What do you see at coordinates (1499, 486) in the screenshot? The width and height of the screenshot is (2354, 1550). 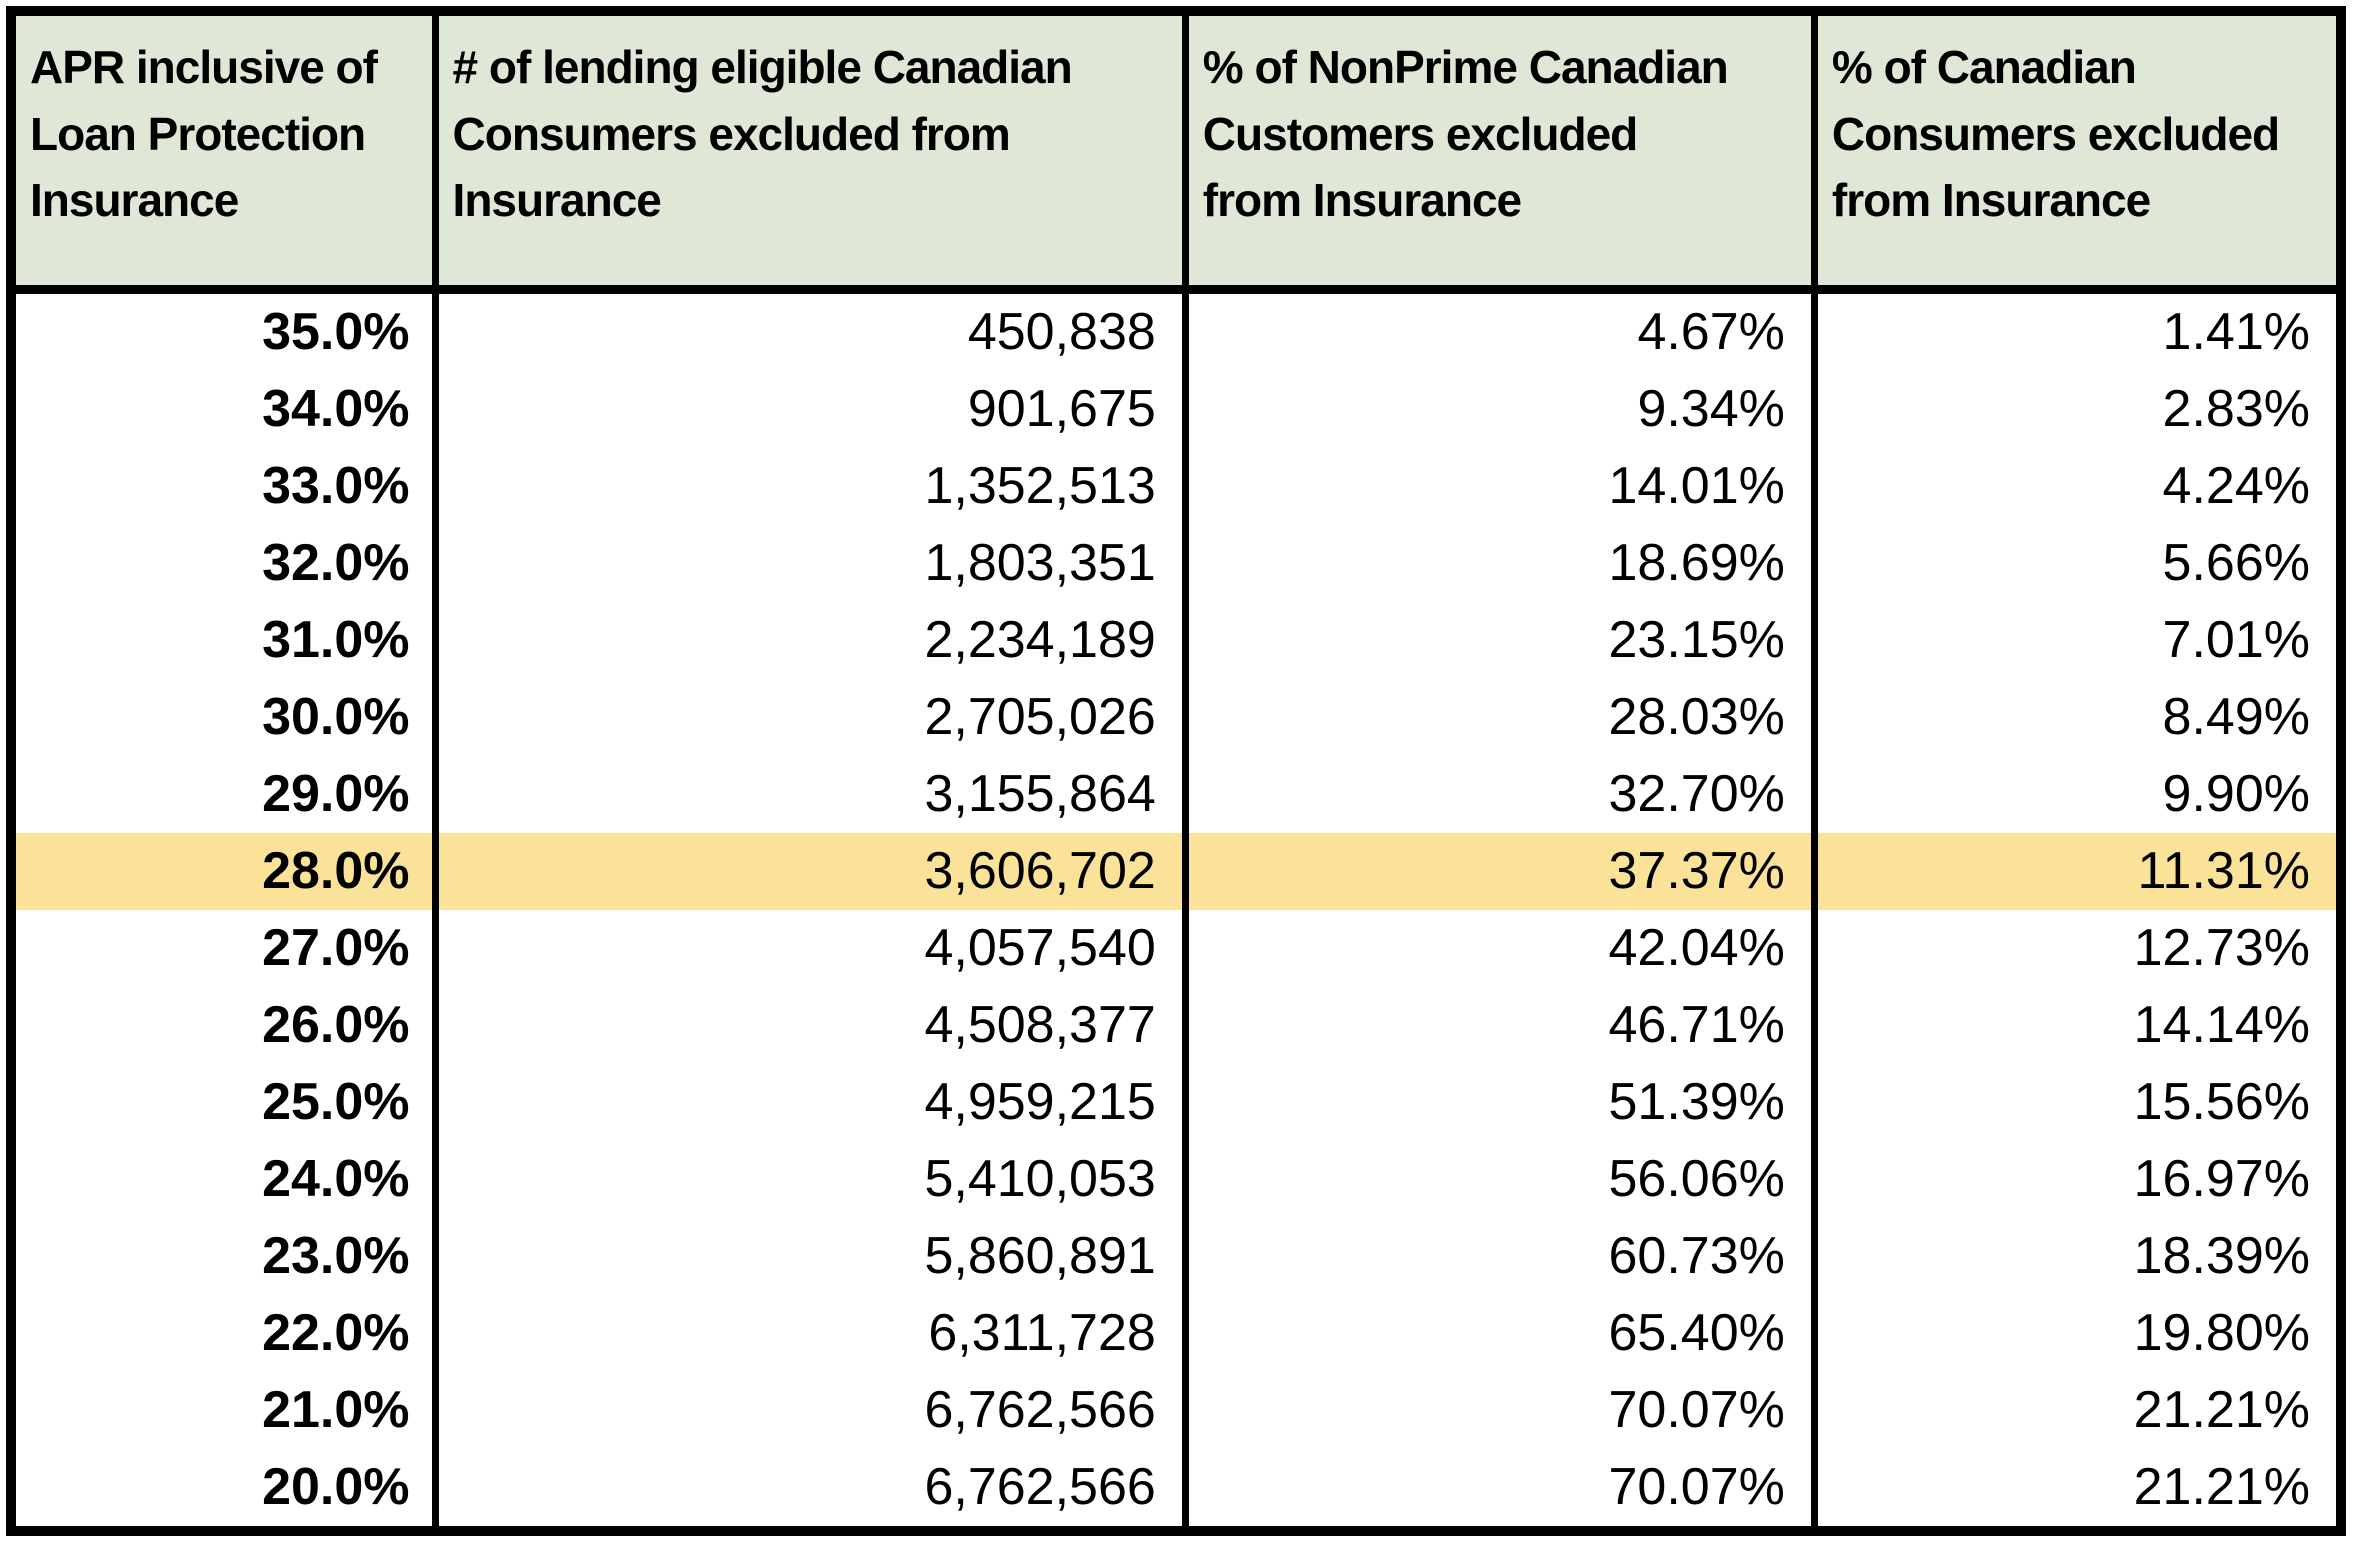 I see `nonprime-pct-cell: 14.01%` at bounding box center [1499, 486].